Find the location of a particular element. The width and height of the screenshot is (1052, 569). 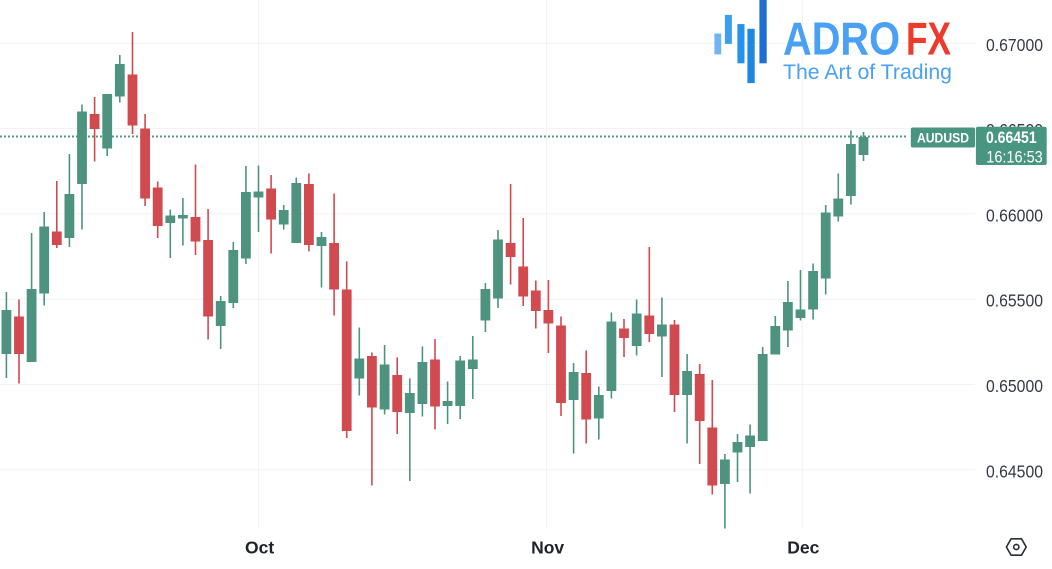

svg-text: 0.66000 is located at coordinates (1014, 215).